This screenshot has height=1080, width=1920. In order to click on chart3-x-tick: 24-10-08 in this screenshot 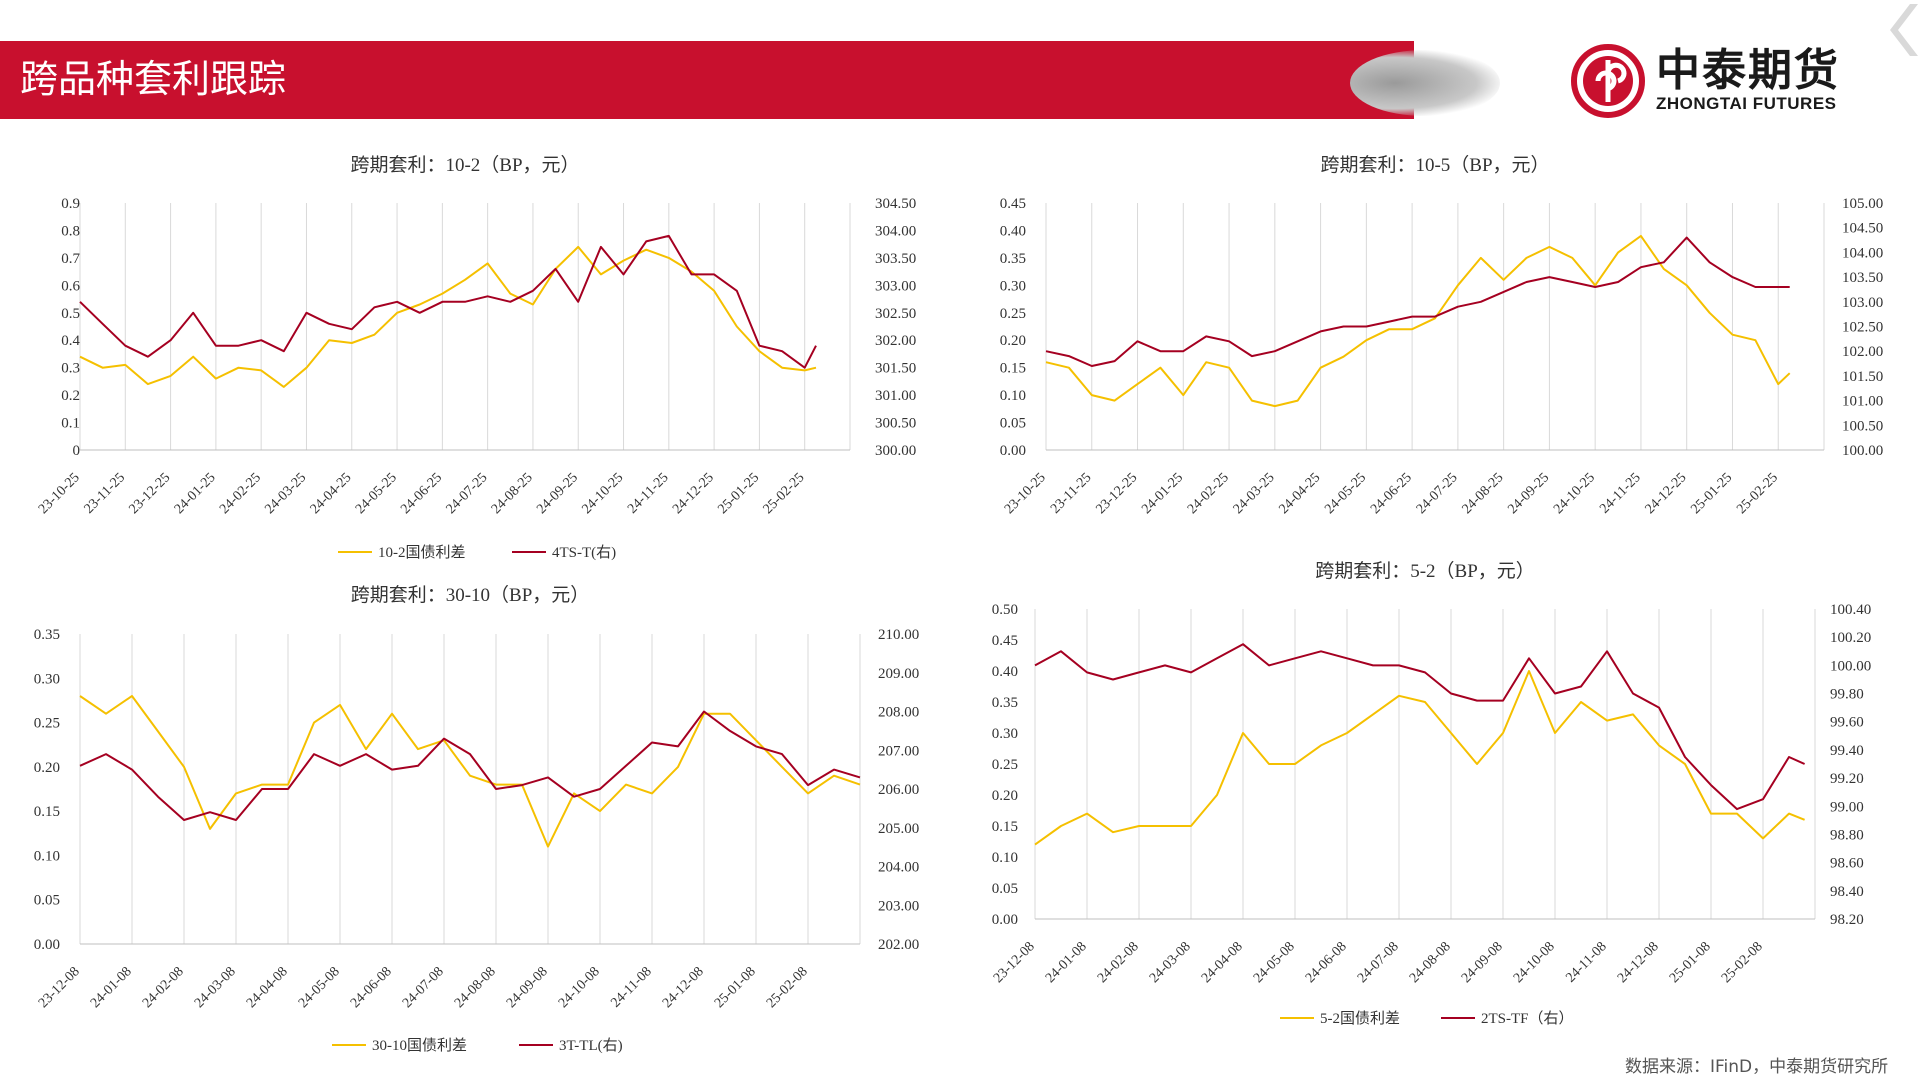, I will do `click(579, 987)`.